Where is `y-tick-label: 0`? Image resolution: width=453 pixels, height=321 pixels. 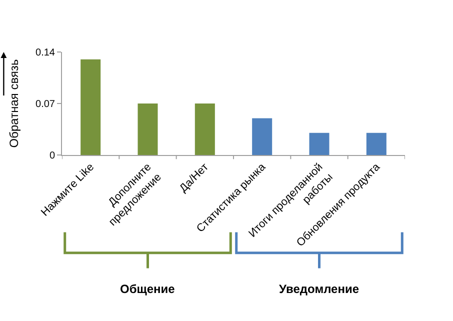 y-tick-label: 0 is located at coordinates (52, 156).